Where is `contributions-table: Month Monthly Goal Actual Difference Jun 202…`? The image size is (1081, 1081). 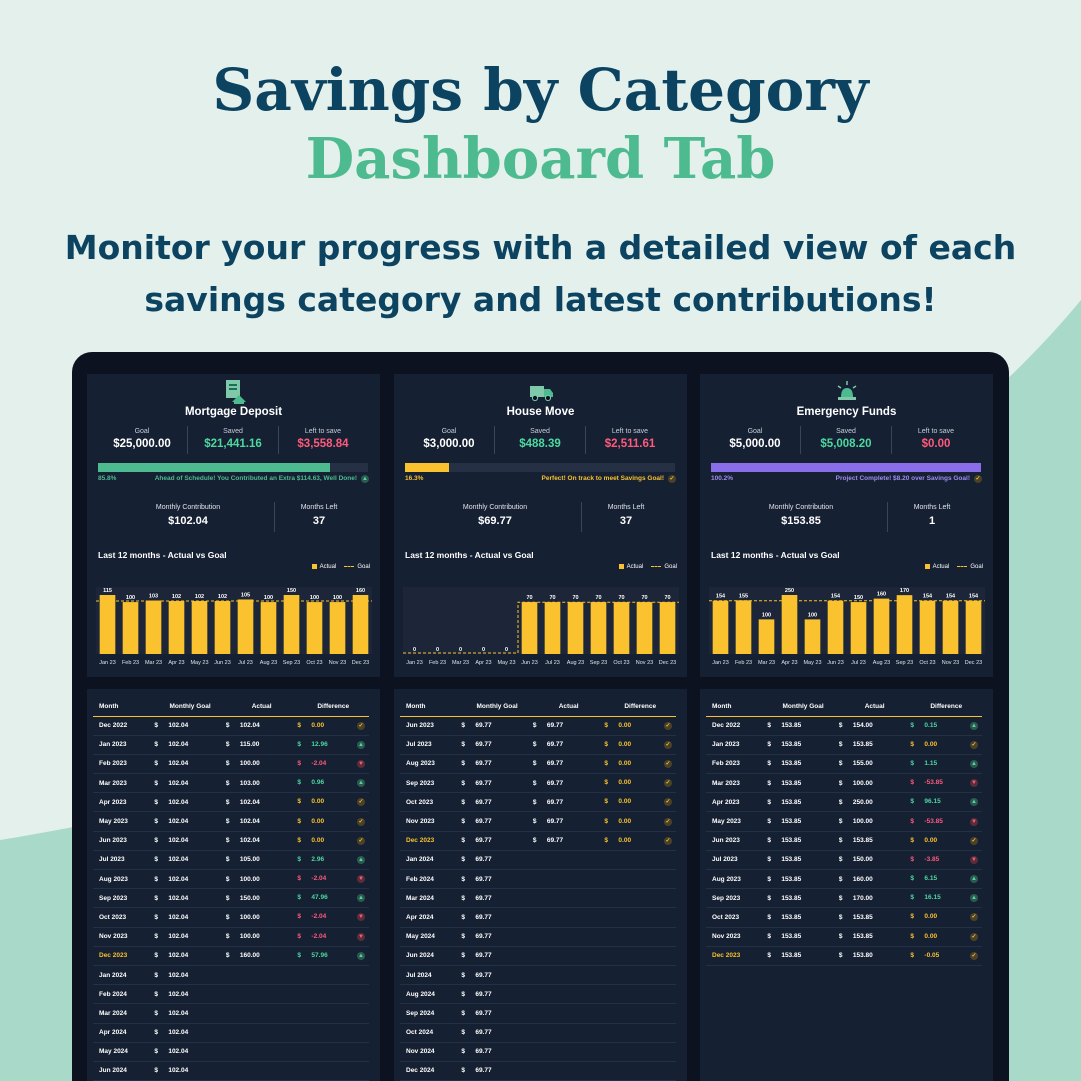 contributions-table: Month Monthly Goal Actual Difference Jun 202… is located at coordinates (538, 889).